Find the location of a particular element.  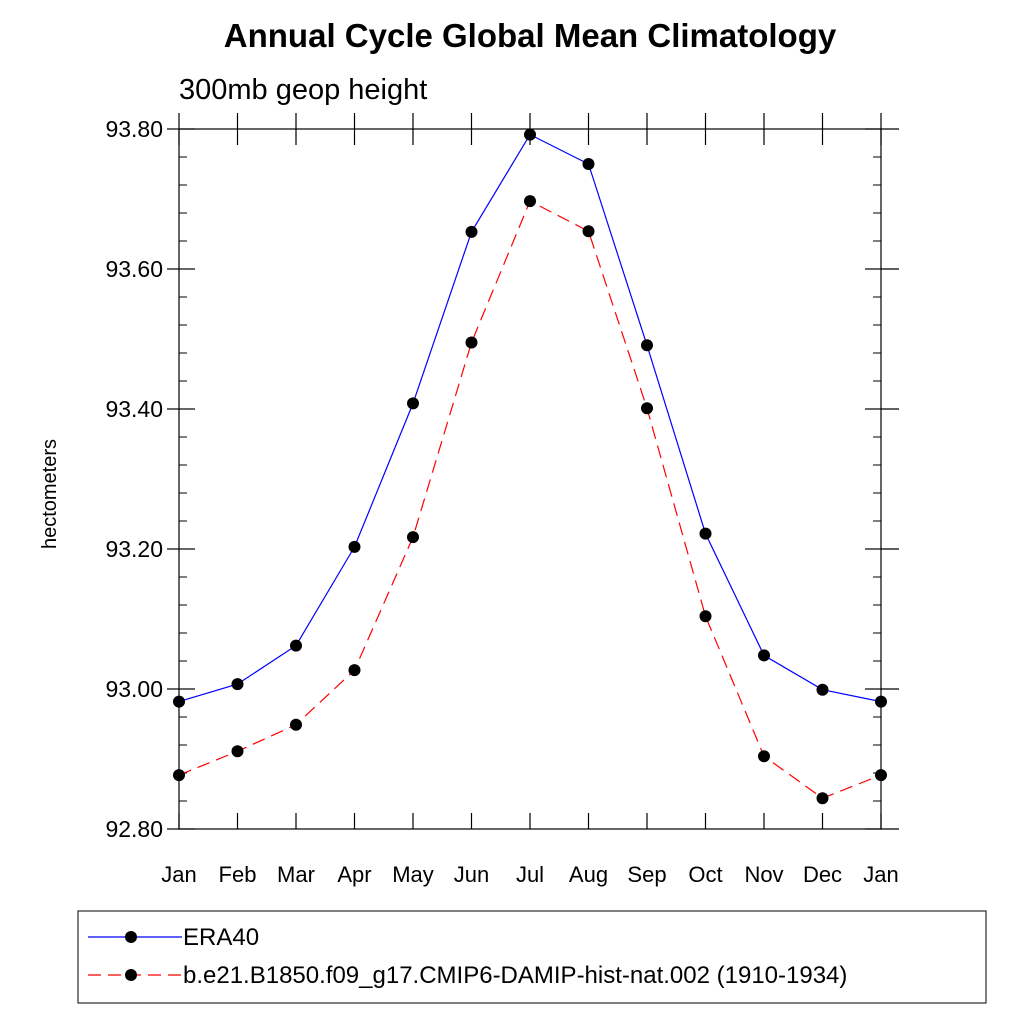

x-tick-label: Dec is located at coordinates (822, 874).